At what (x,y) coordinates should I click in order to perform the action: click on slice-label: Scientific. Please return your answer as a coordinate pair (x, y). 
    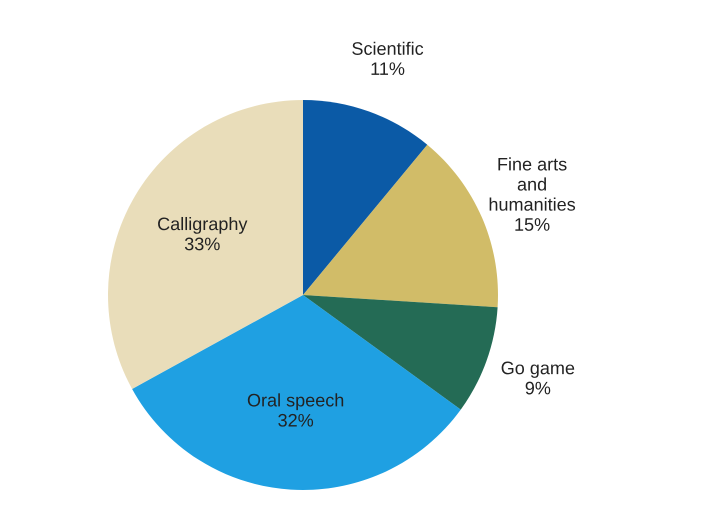
    Looking at the image, I should click on (388, 48).